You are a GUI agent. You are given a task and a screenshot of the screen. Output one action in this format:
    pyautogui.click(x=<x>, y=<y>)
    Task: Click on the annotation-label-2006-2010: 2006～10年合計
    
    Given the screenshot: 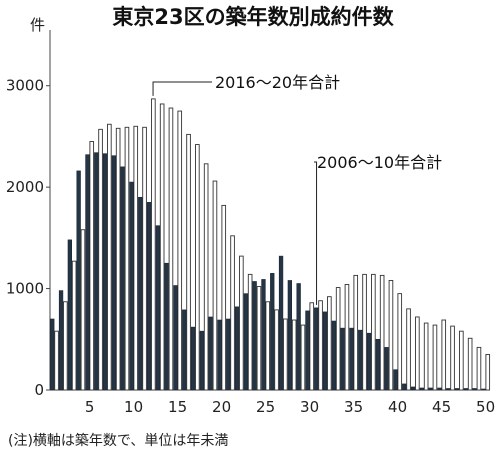 What is the action you would take?
    pyautogui.click(x=379, y=162)
    